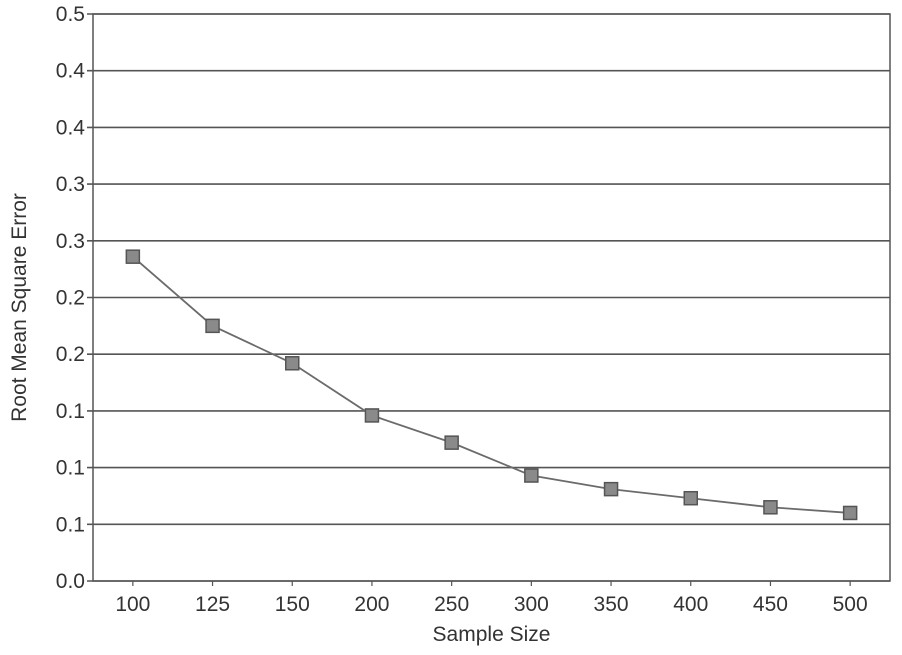 The image size is (902, 655). What do you see at coordinates (690, 604) in the screenshot?
I see `x-tick-label: 400` at bounding box center [690, 604].